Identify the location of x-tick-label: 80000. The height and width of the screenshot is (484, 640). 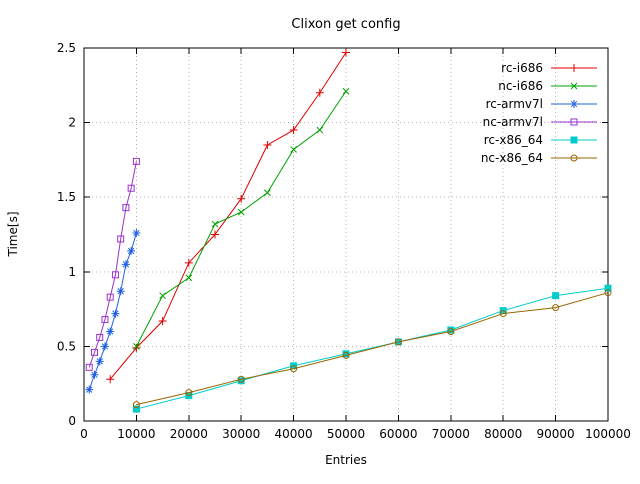
(503, 434).